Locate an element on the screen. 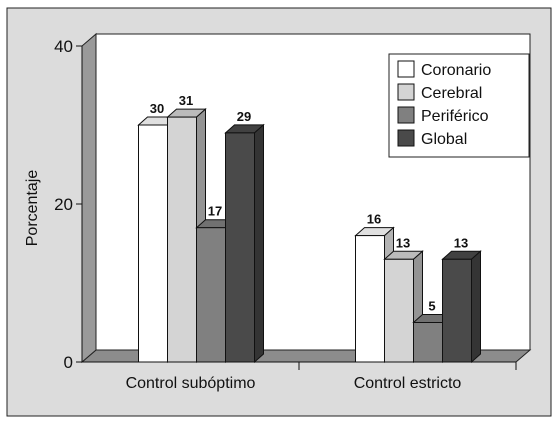  legend-label: Periférico is located at coordinates (455, 116).